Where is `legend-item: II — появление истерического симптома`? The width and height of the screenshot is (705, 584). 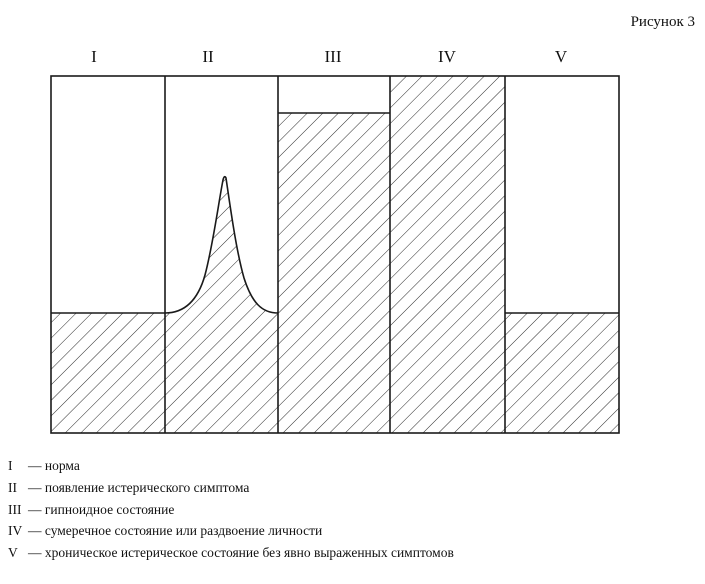 legend-item: II — появление истерического симптома is located at coordinates (231, 488).